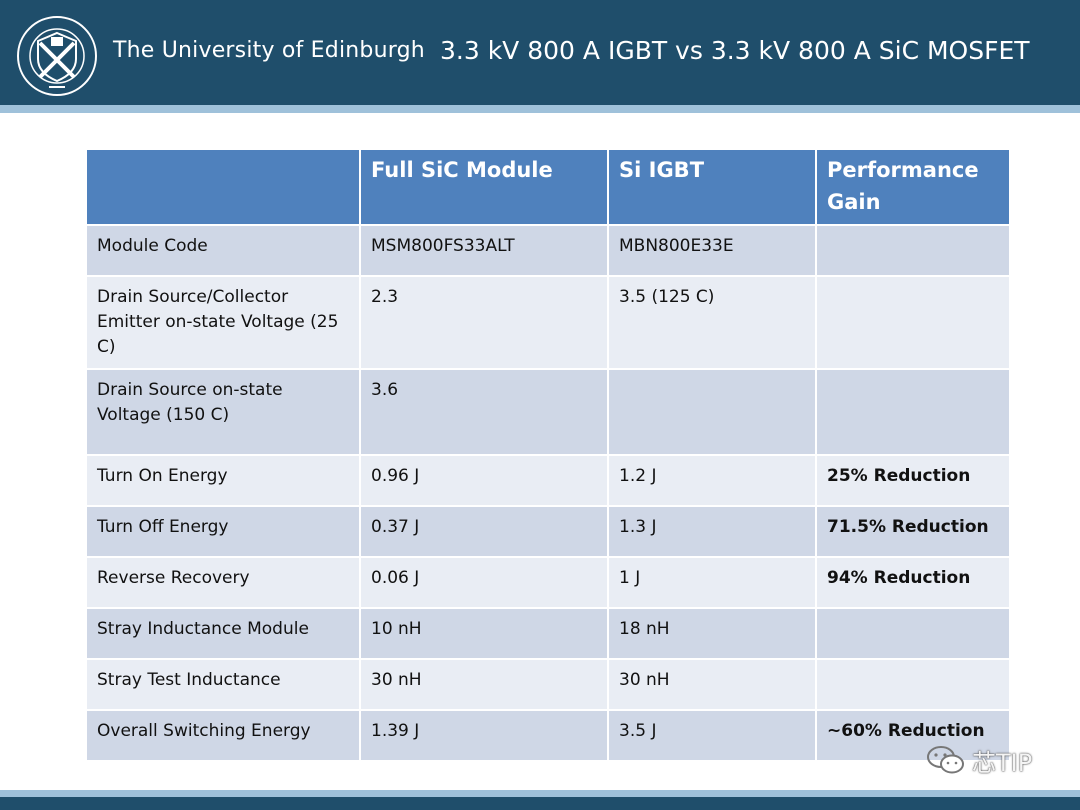  I want to click on table-row: Stray Test Inductance 30 nH 30 nH, so click(548, 684).